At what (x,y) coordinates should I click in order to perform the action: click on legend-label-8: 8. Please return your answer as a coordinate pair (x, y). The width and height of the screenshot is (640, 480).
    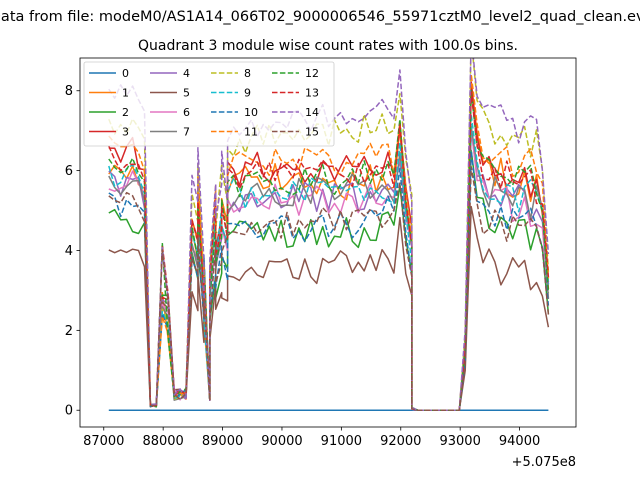
    Looking at the image, I should click on (247, 73).